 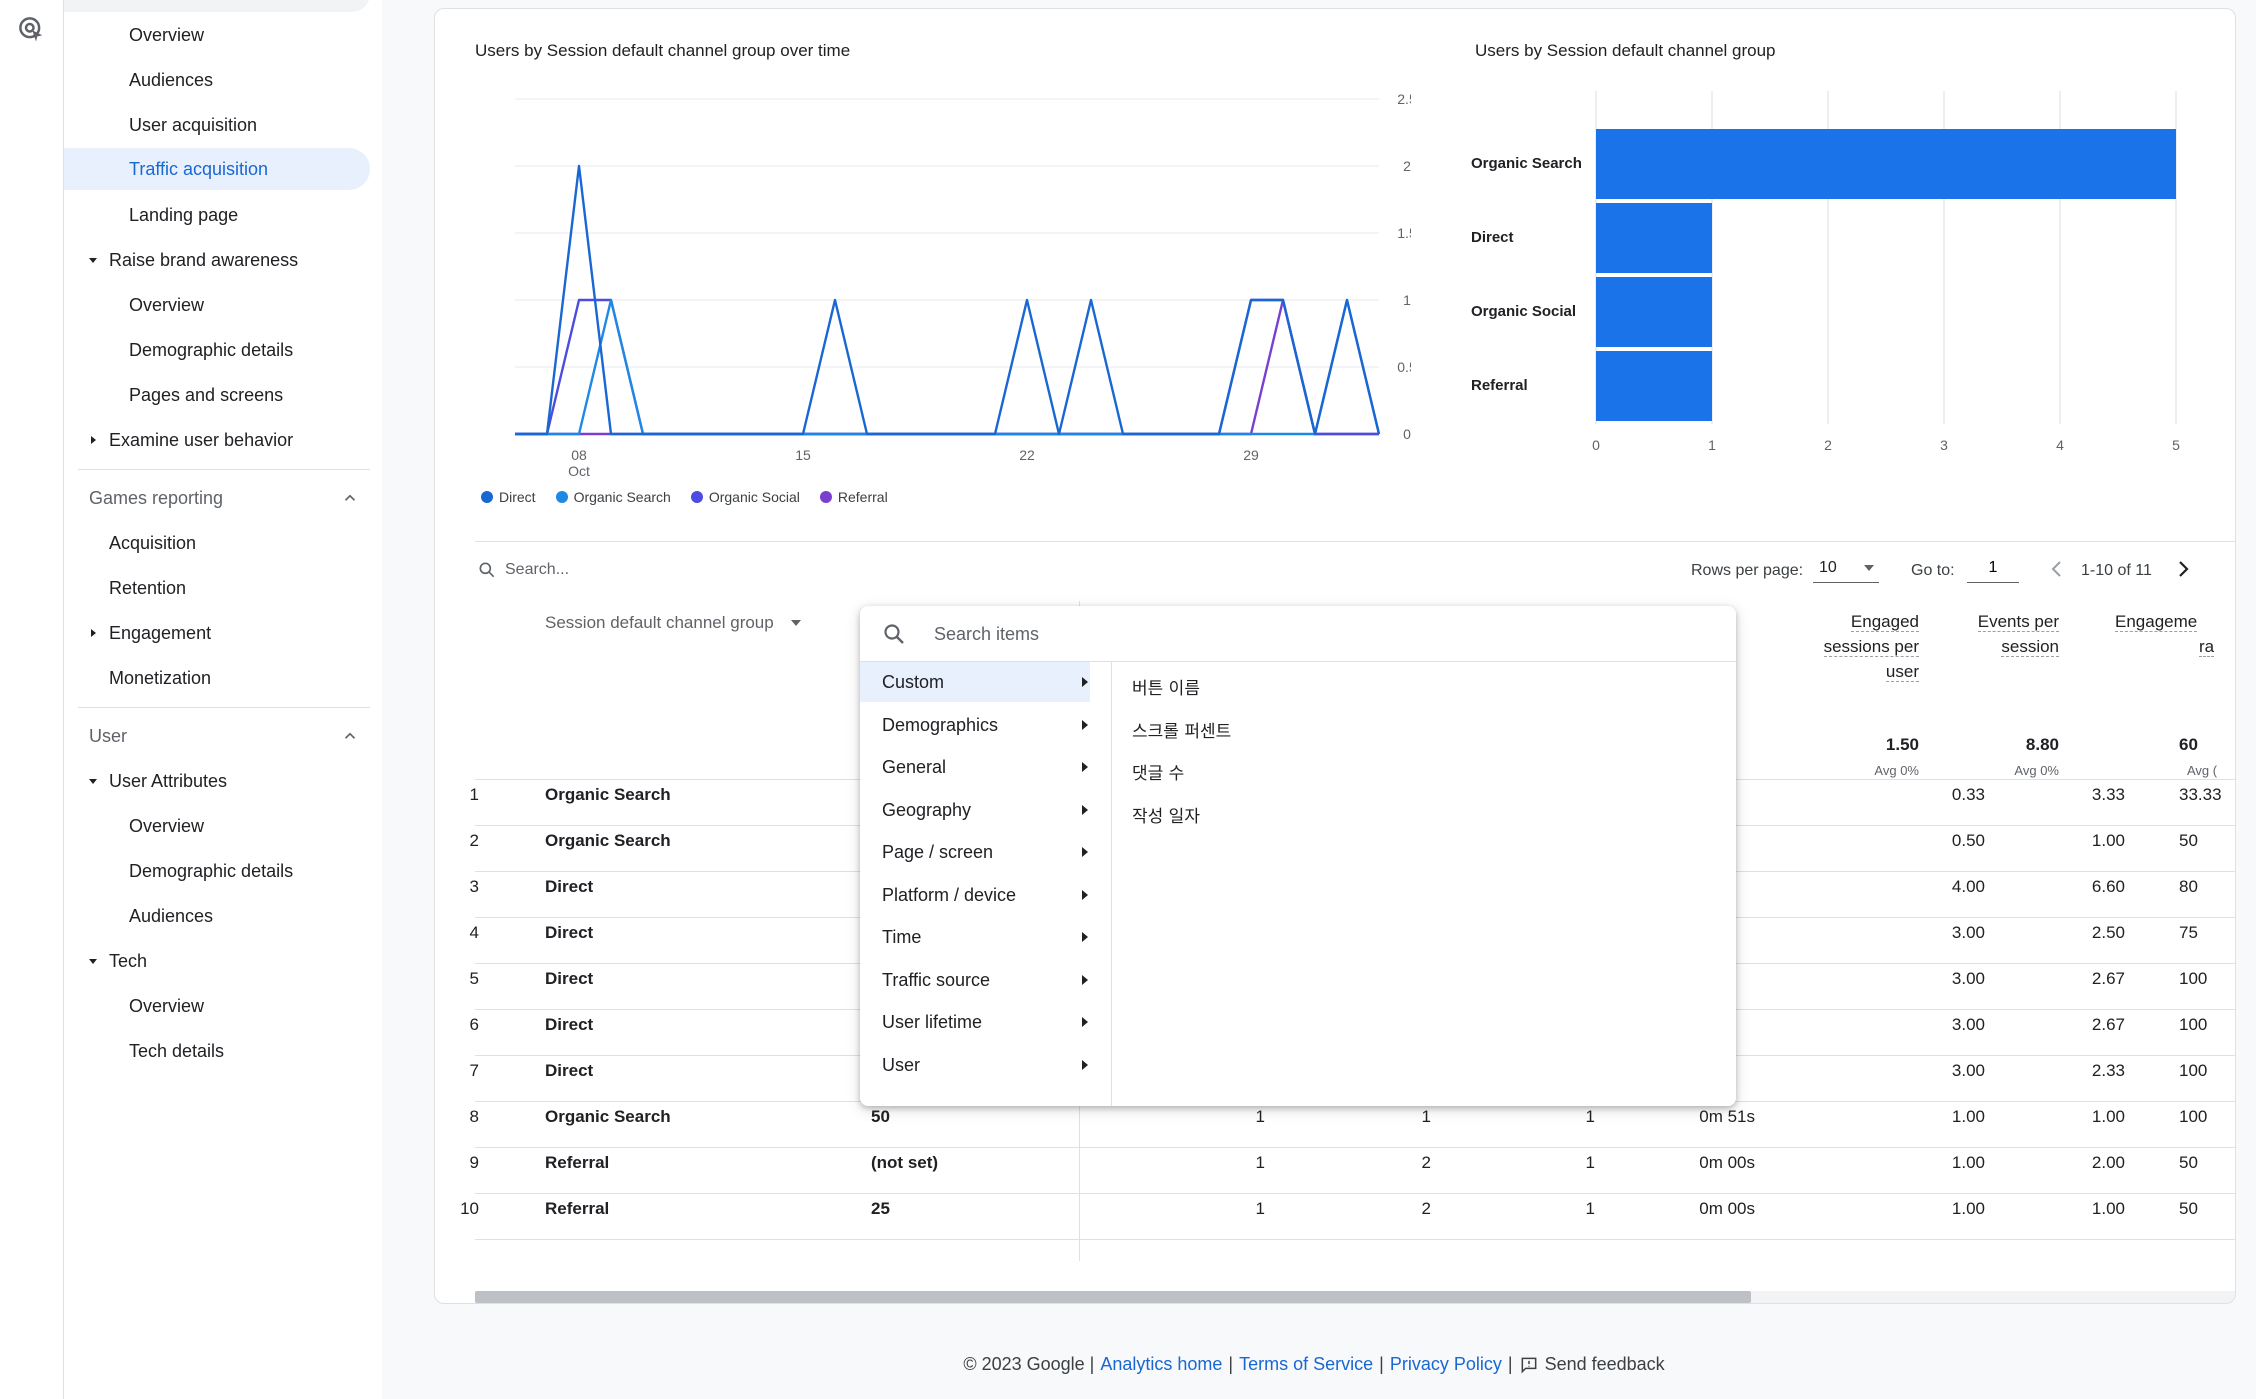 I want to click on x-tick-label: 0, so click(x=1596, y=445).